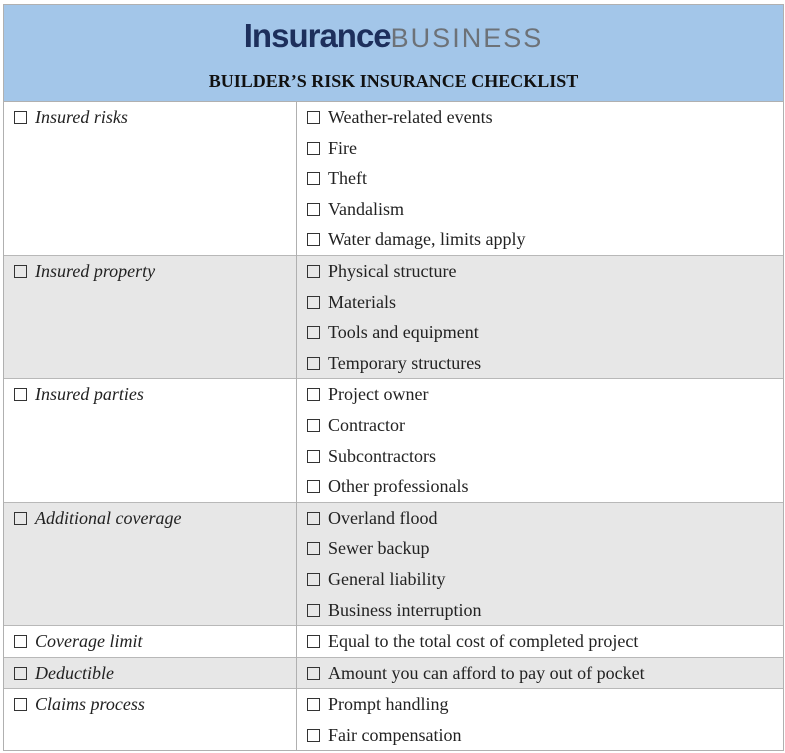 This screenshot has width=785, height=753. What do you see at coordinates (545, 239) in the screenshot?
I see `item-line: Water damage, limits apply` at bounding box center [545, 239].